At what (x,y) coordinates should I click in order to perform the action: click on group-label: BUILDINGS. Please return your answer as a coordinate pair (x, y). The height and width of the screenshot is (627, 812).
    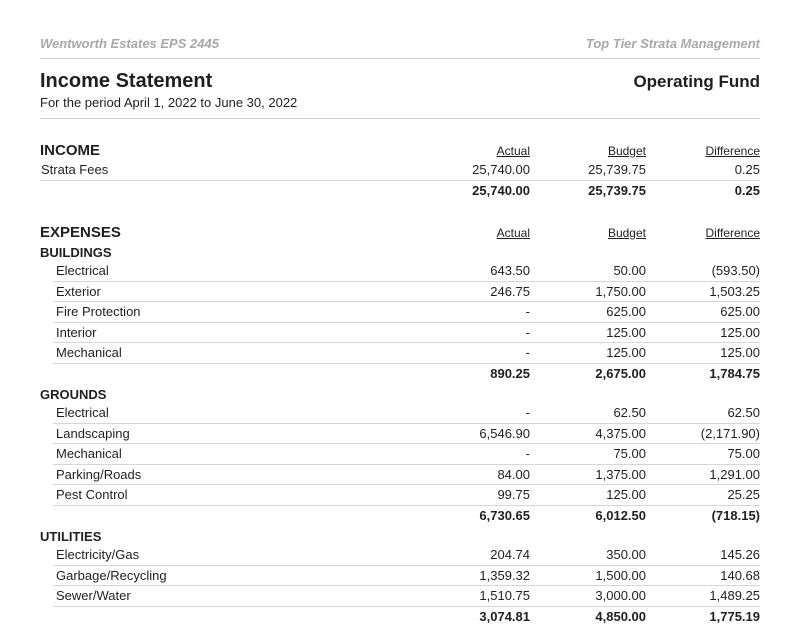
    Looking at the image, I should click on (76, 252).